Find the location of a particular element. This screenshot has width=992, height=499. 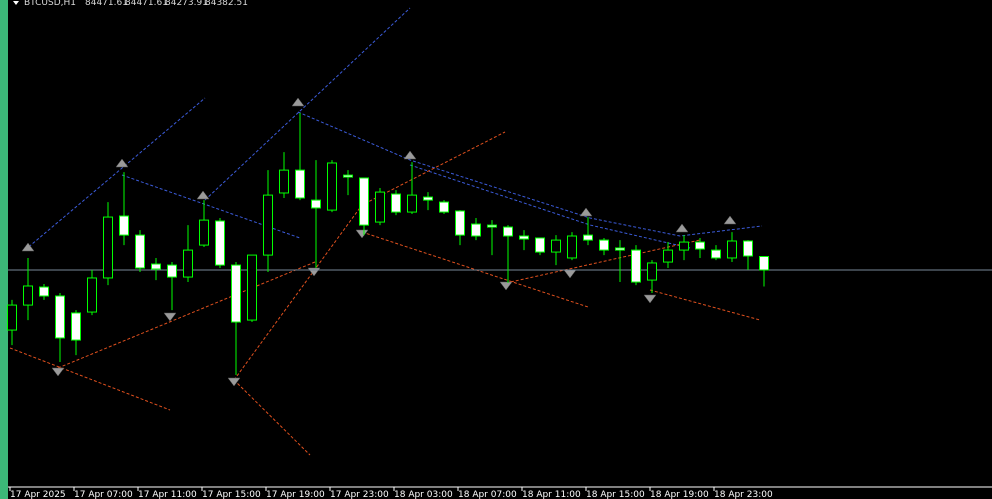

close-label: 84382.51 is located at coordinates (226, 4).